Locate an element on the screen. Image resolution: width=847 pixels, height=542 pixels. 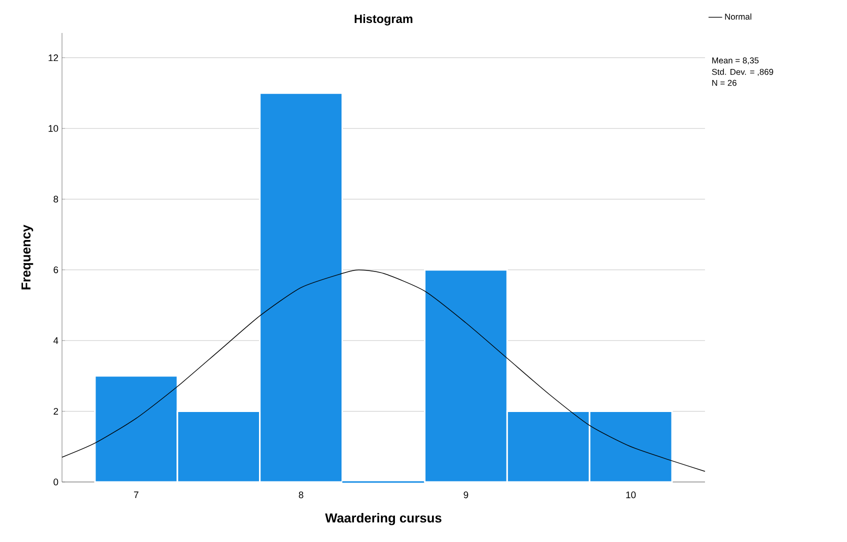
text: Mean = 8,35 is located at coordinates (735, 60).